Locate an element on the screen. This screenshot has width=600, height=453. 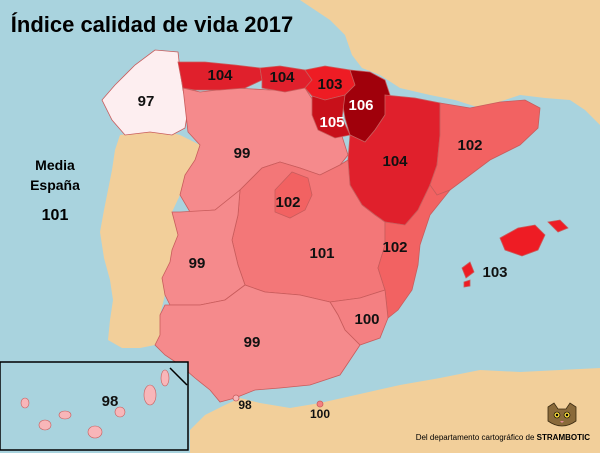
label-extremadura: 99 is located at coordinates (197, 263).